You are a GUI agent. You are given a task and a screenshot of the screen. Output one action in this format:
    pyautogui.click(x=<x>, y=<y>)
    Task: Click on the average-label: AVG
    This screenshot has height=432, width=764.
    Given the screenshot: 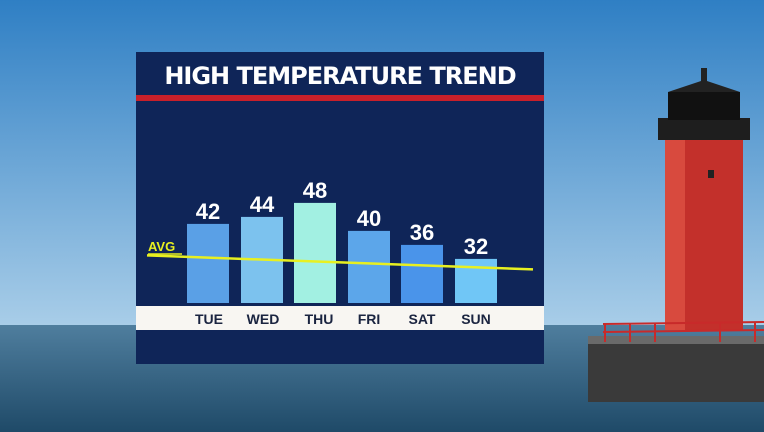 What is the action you would take?
    pyautogui.click(x=161, y=246)
    